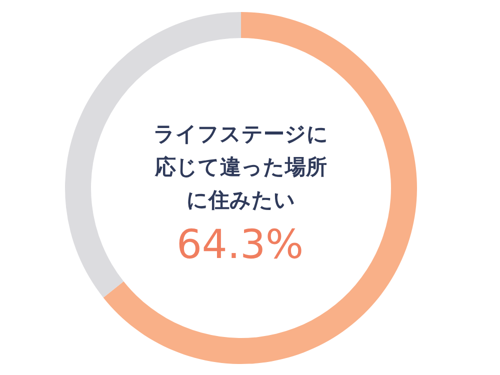 This screenshot has width=500, height=375. Describe the element at coordinates (240, 245) in the screenshot. I see `data-label: 64.3%` at that location.